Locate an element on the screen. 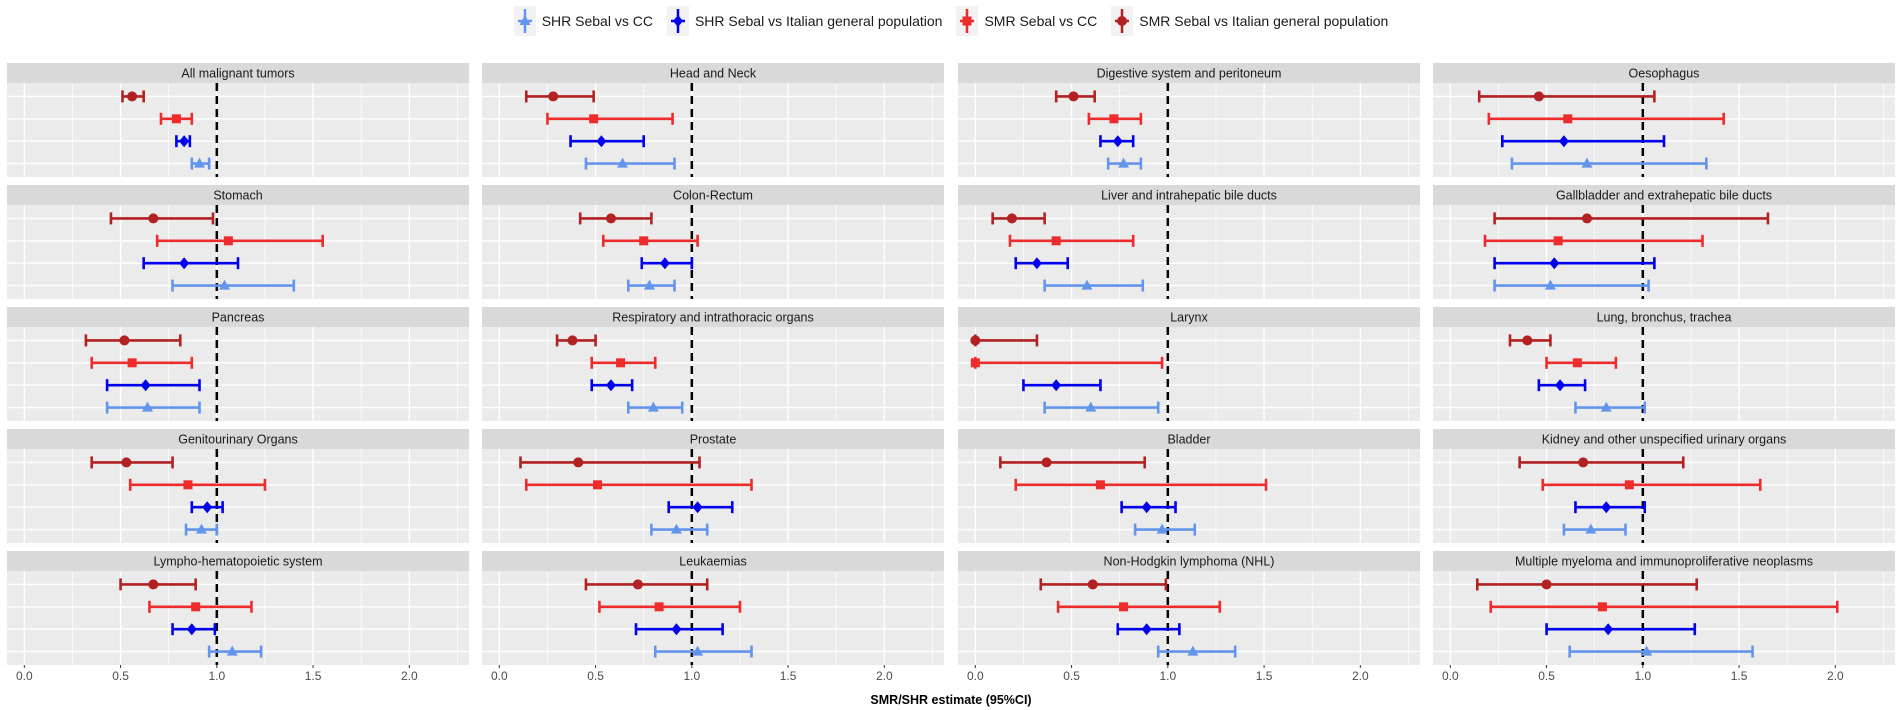  facet-title: Non-Hodgkin lymphoma (NHL) is located at coordinates (1189, 562).